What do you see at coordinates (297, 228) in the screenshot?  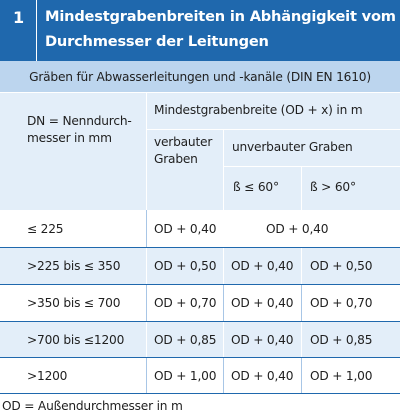 I see `cell-unbraced-merged: OD + 0,40` at bounding box center [297, 228].